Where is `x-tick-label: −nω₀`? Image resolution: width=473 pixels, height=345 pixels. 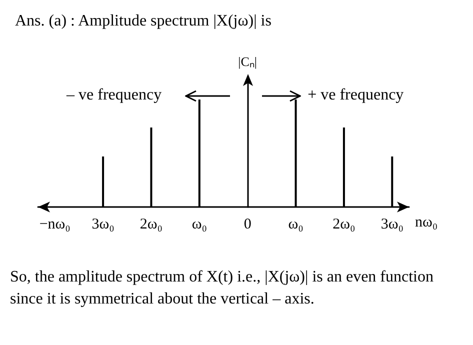 x-tick-label: −nω₀ is located at coordinates (54, 224).